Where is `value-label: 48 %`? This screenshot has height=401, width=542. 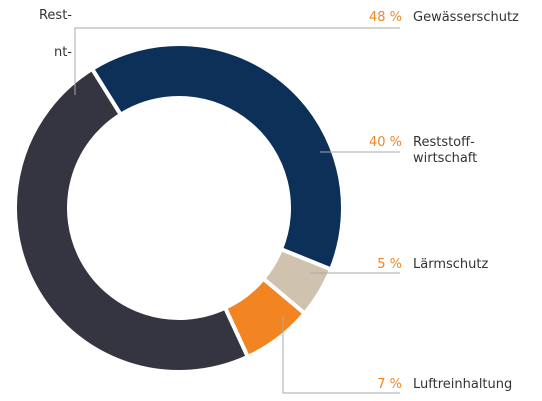
value-label: 48 % is located at coordinates (385, 17).